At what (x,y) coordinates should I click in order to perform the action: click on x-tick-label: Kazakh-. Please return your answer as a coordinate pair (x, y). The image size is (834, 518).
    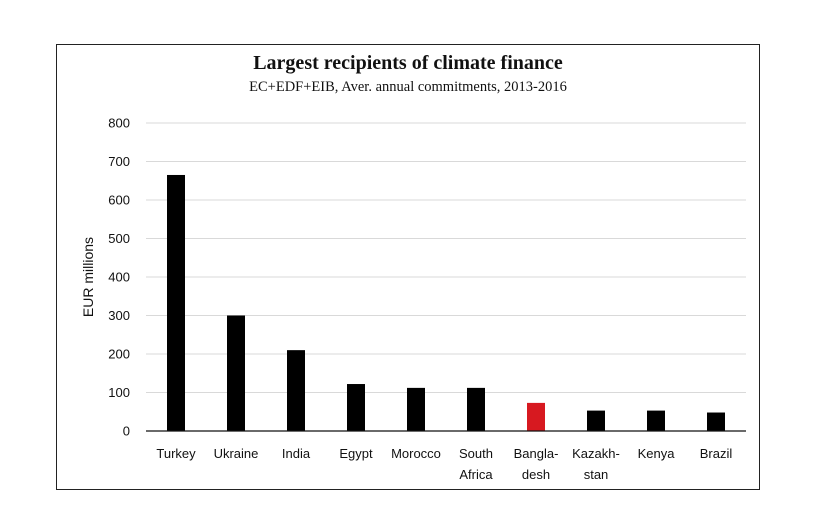
    Looking at the image, I should click on (596, 453).